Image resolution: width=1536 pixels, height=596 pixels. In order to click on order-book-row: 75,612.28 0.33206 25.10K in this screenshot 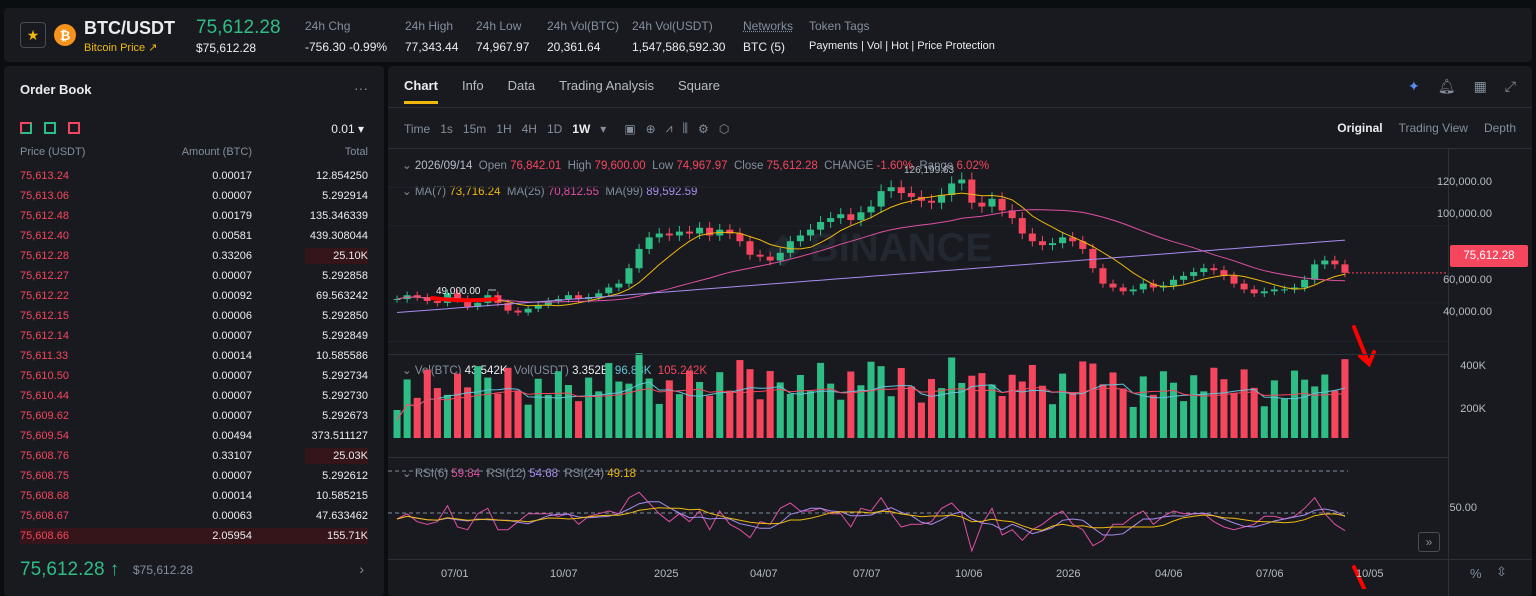, I will do `click(194, 256)`.